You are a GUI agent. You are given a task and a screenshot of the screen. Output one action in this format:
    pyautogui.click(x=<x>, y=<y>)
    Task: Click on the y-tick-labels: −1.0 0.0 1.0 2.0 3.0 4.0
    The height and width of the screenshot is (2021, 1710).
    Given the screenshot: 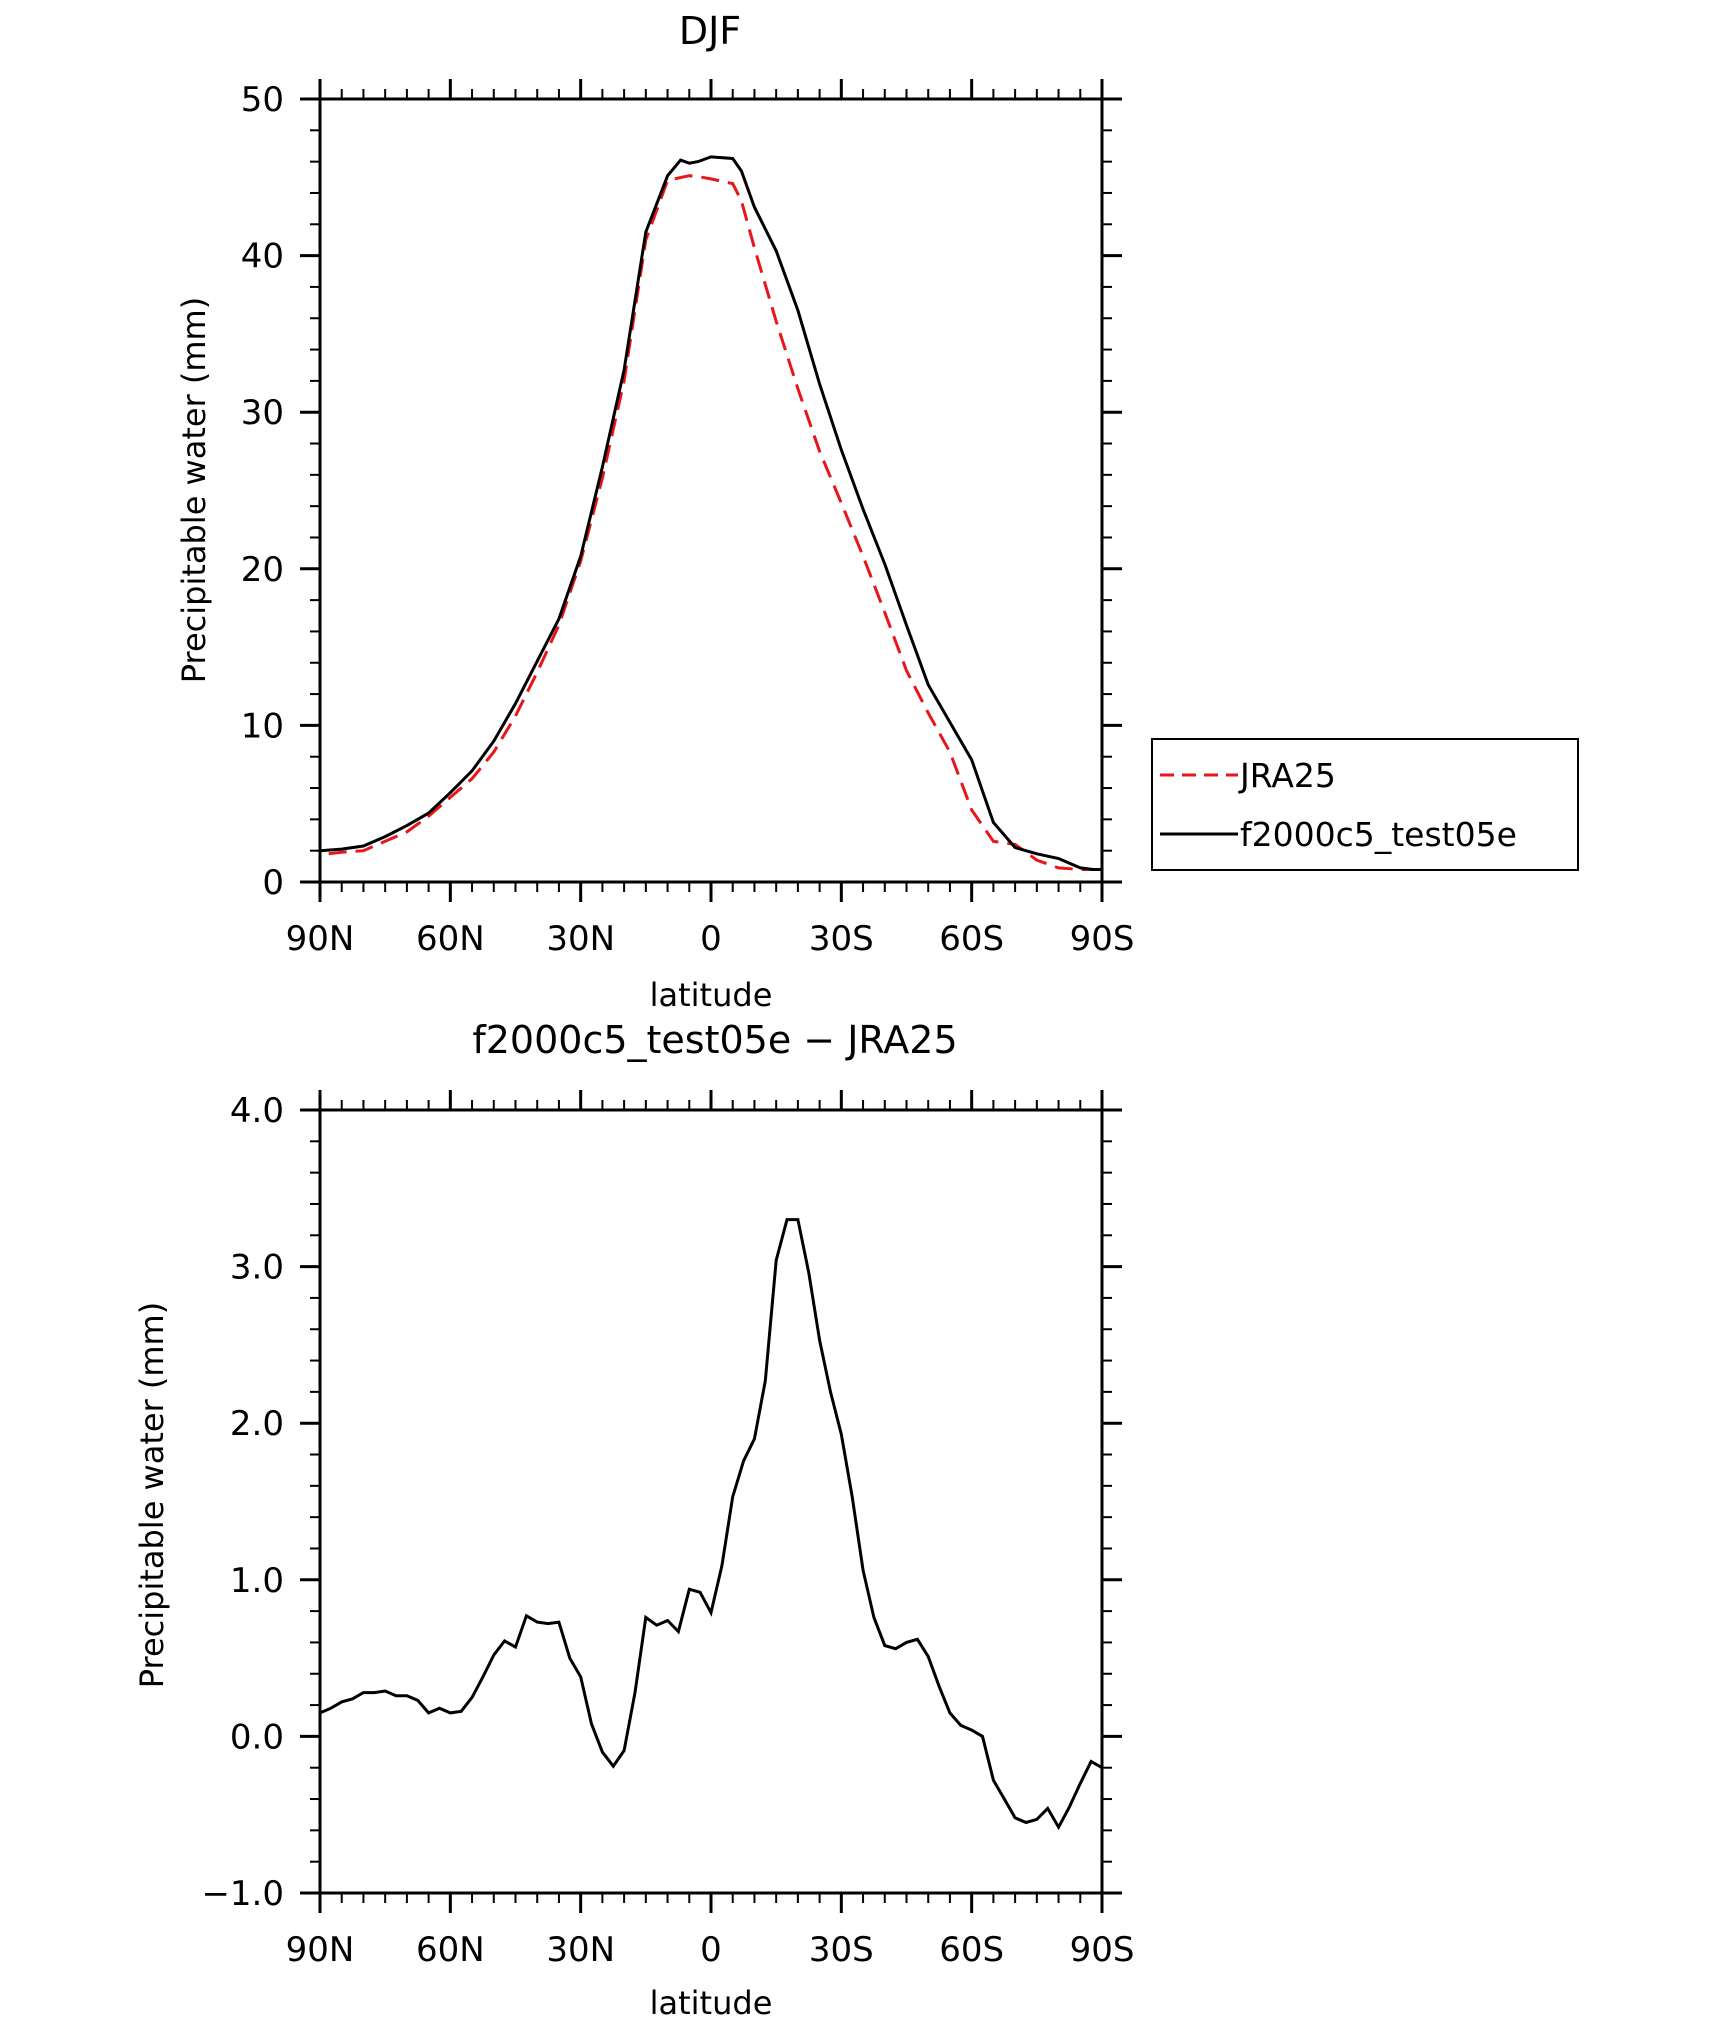 What is the action you would take?
    pyautogui.click(x=242, y=1502)
    